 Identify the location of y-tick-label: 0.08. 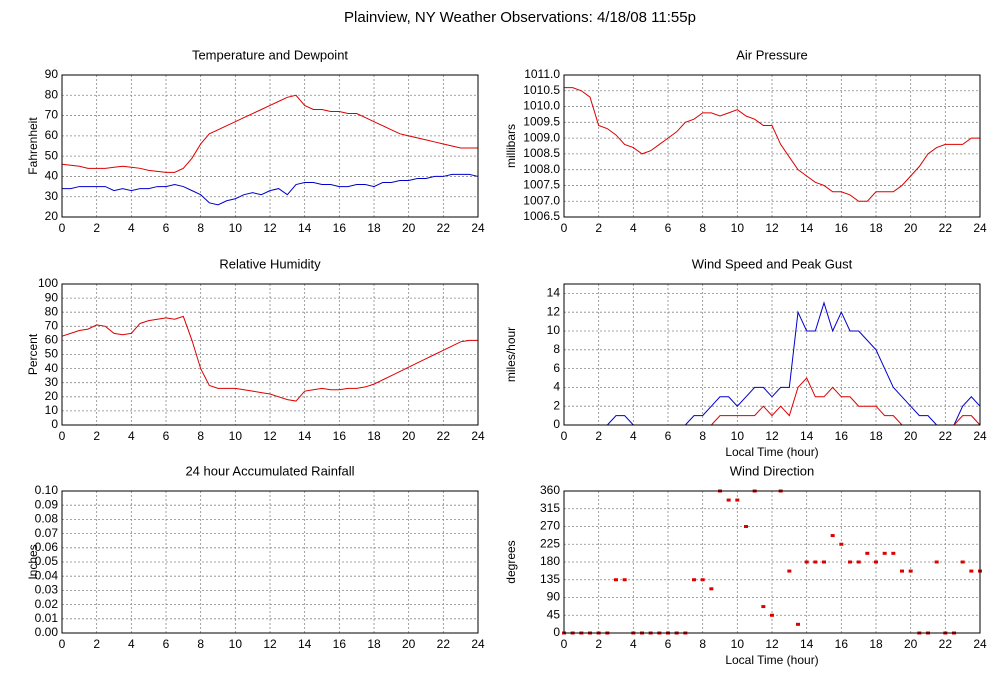
(47, 519).